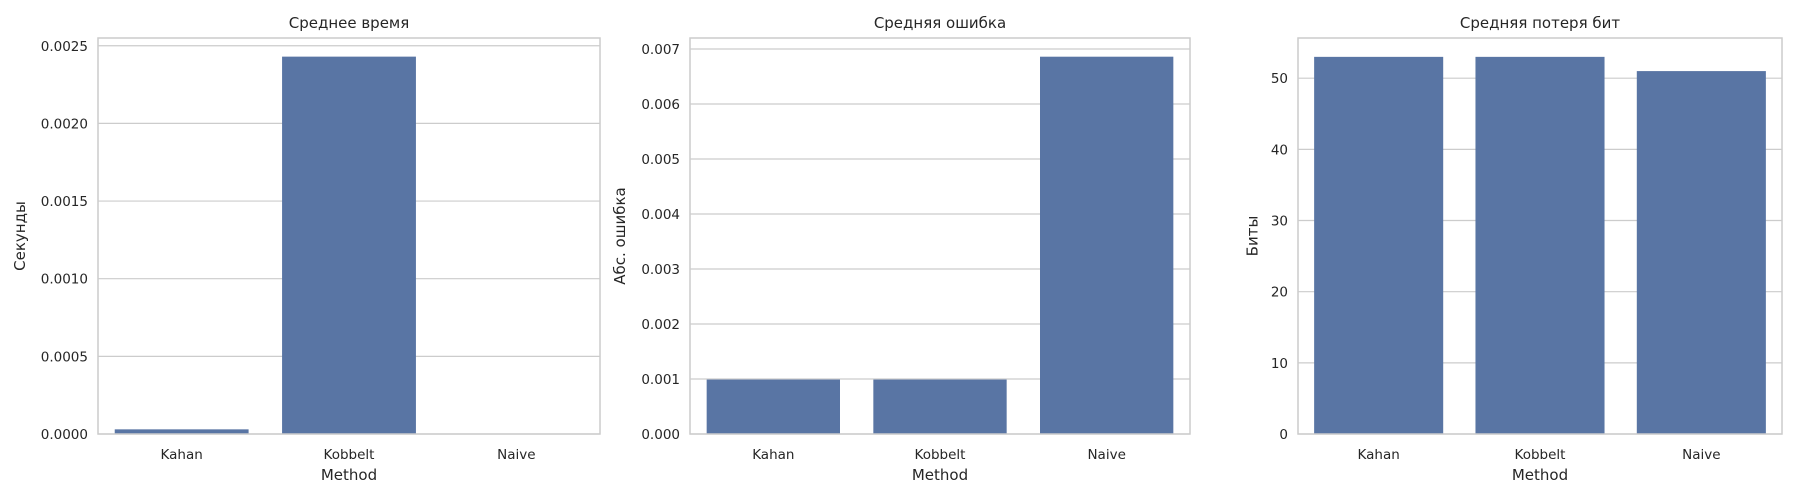 This screenshot has width=1800, height=500. I want to click on bar-time-kahan, so click(181, 431).